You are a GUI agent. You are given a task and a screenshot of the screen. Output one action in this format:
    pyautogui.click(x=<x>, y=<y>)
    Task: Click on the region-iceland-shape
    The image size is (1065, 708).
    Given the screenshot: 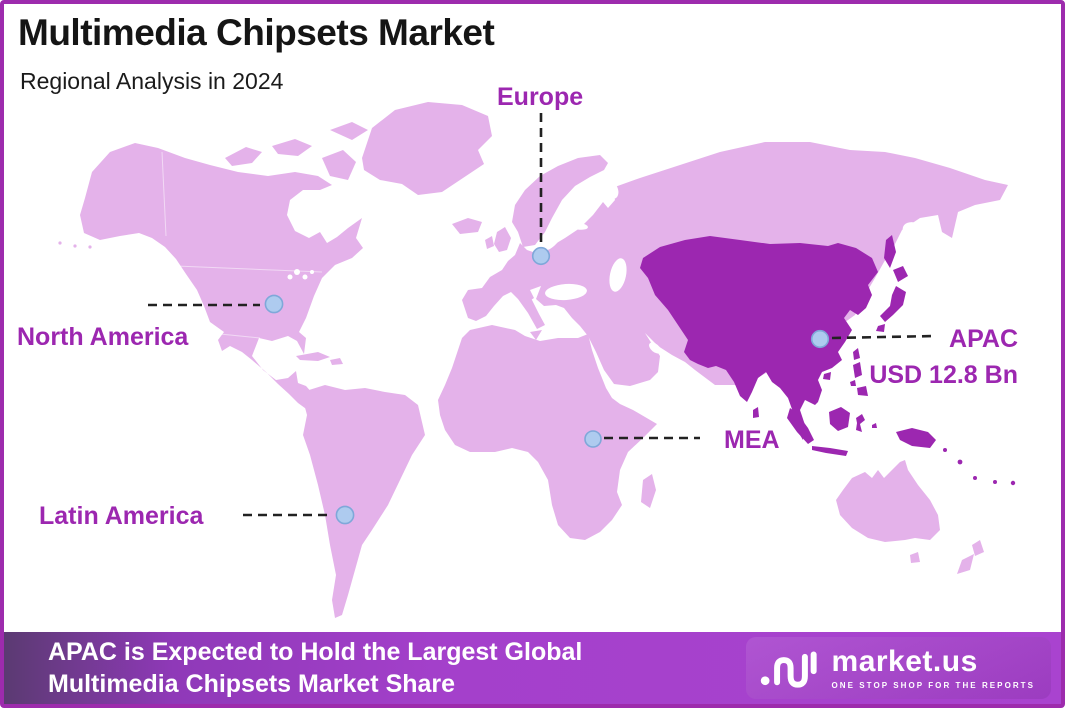 What is the action you would take?
    pyautogui.click(x=467, y=226)
    